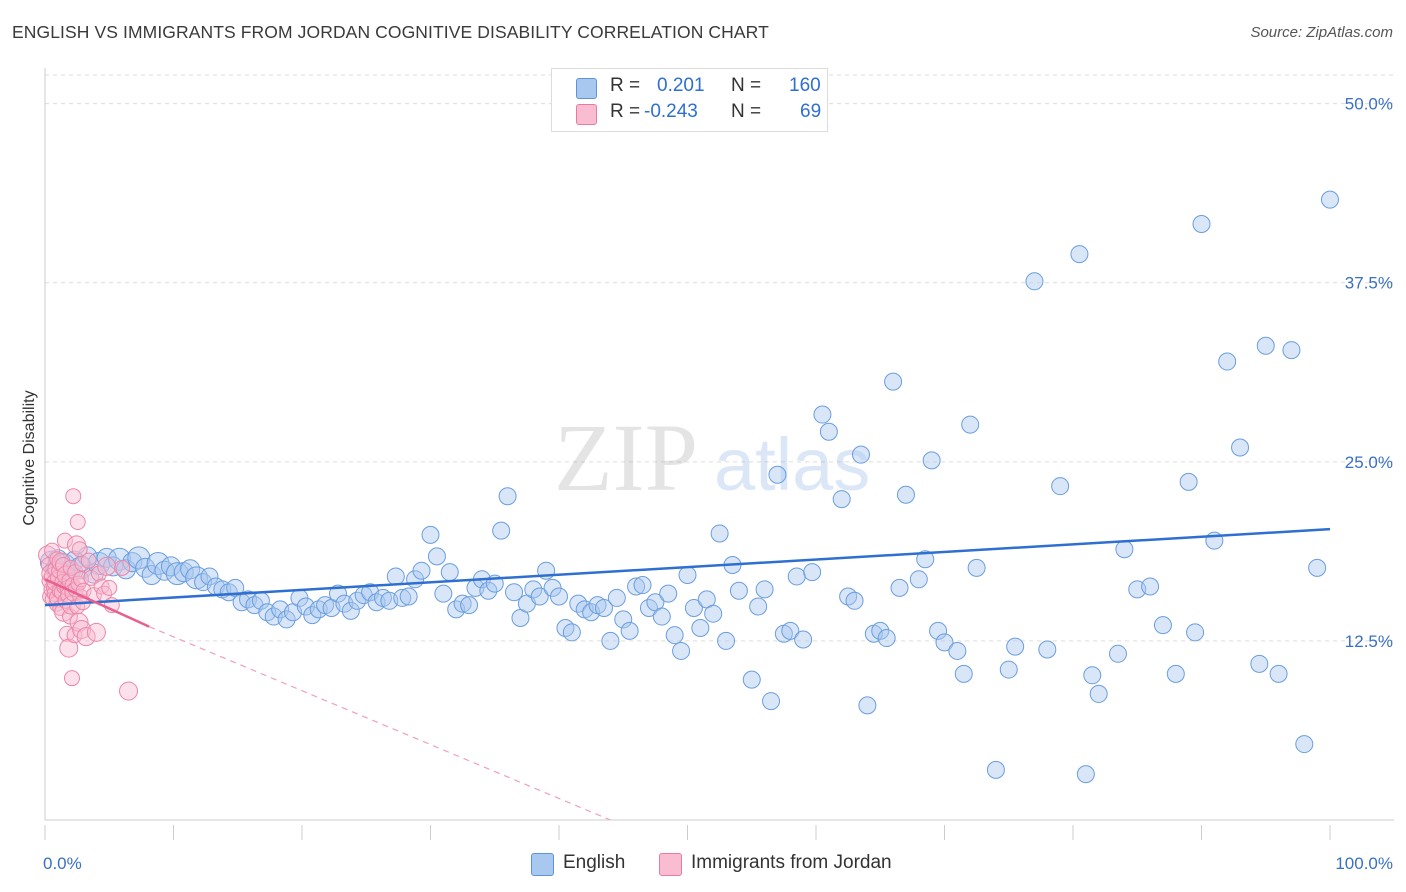 This screenshot has height=892, width=1406. What do you see at coordinates (792, 464) in the screenshot?
I see `watermark-atlas: atlas` at bounding box center [792, 464].